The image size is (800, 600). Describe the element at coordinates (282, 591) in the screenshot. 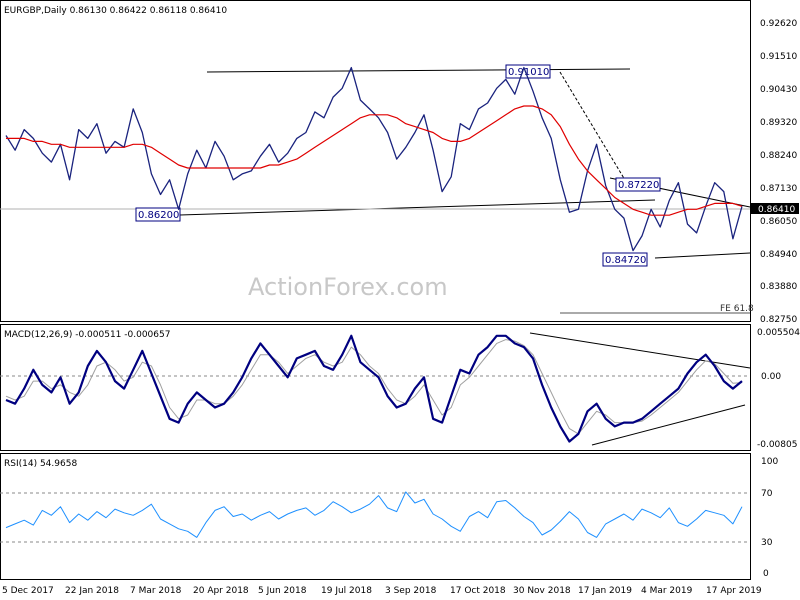

I see `x-tick: 5 Jun 2018` at that location.